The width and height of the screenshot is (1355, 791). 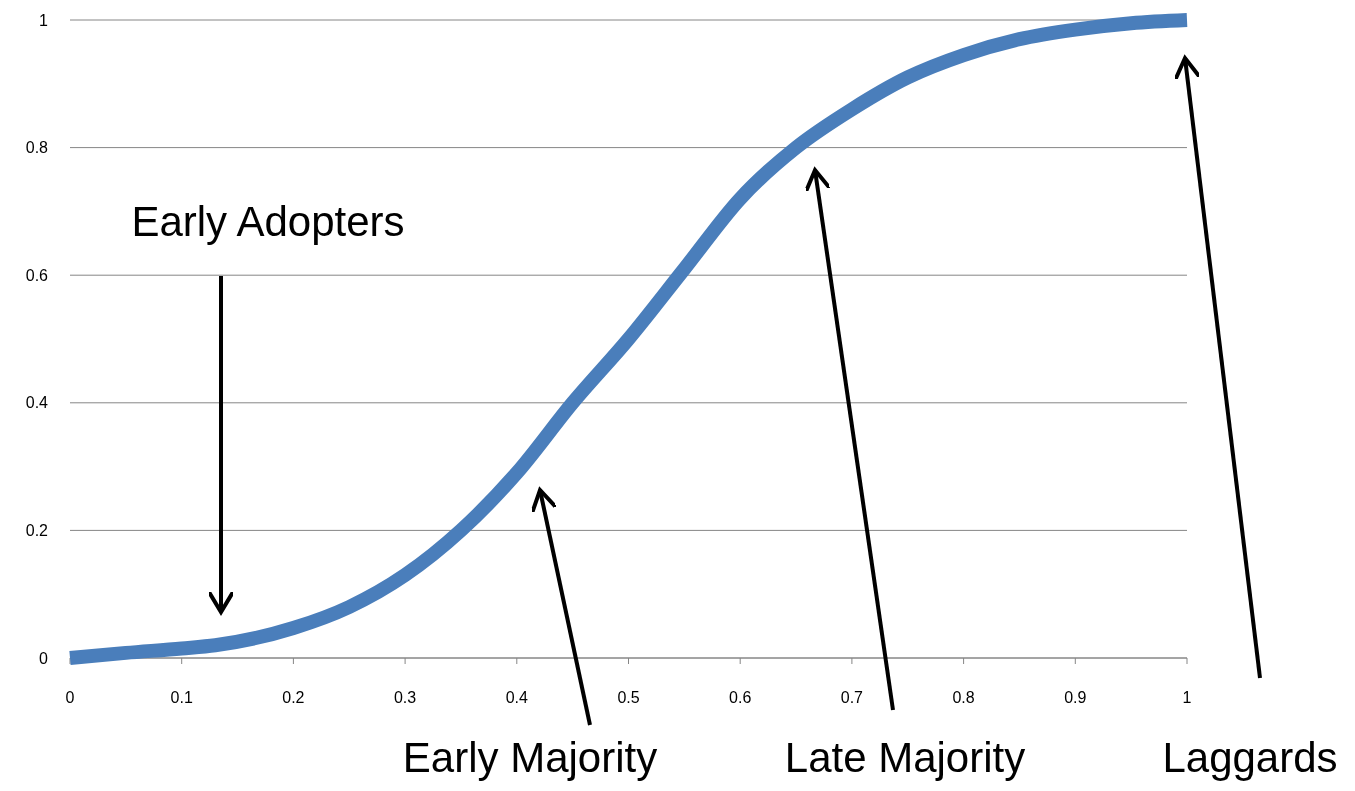 What do you see at coordinates (963, 697) in the screenshot?
I see `x-tick-label: 0.8` at bounding box center [963, 697].